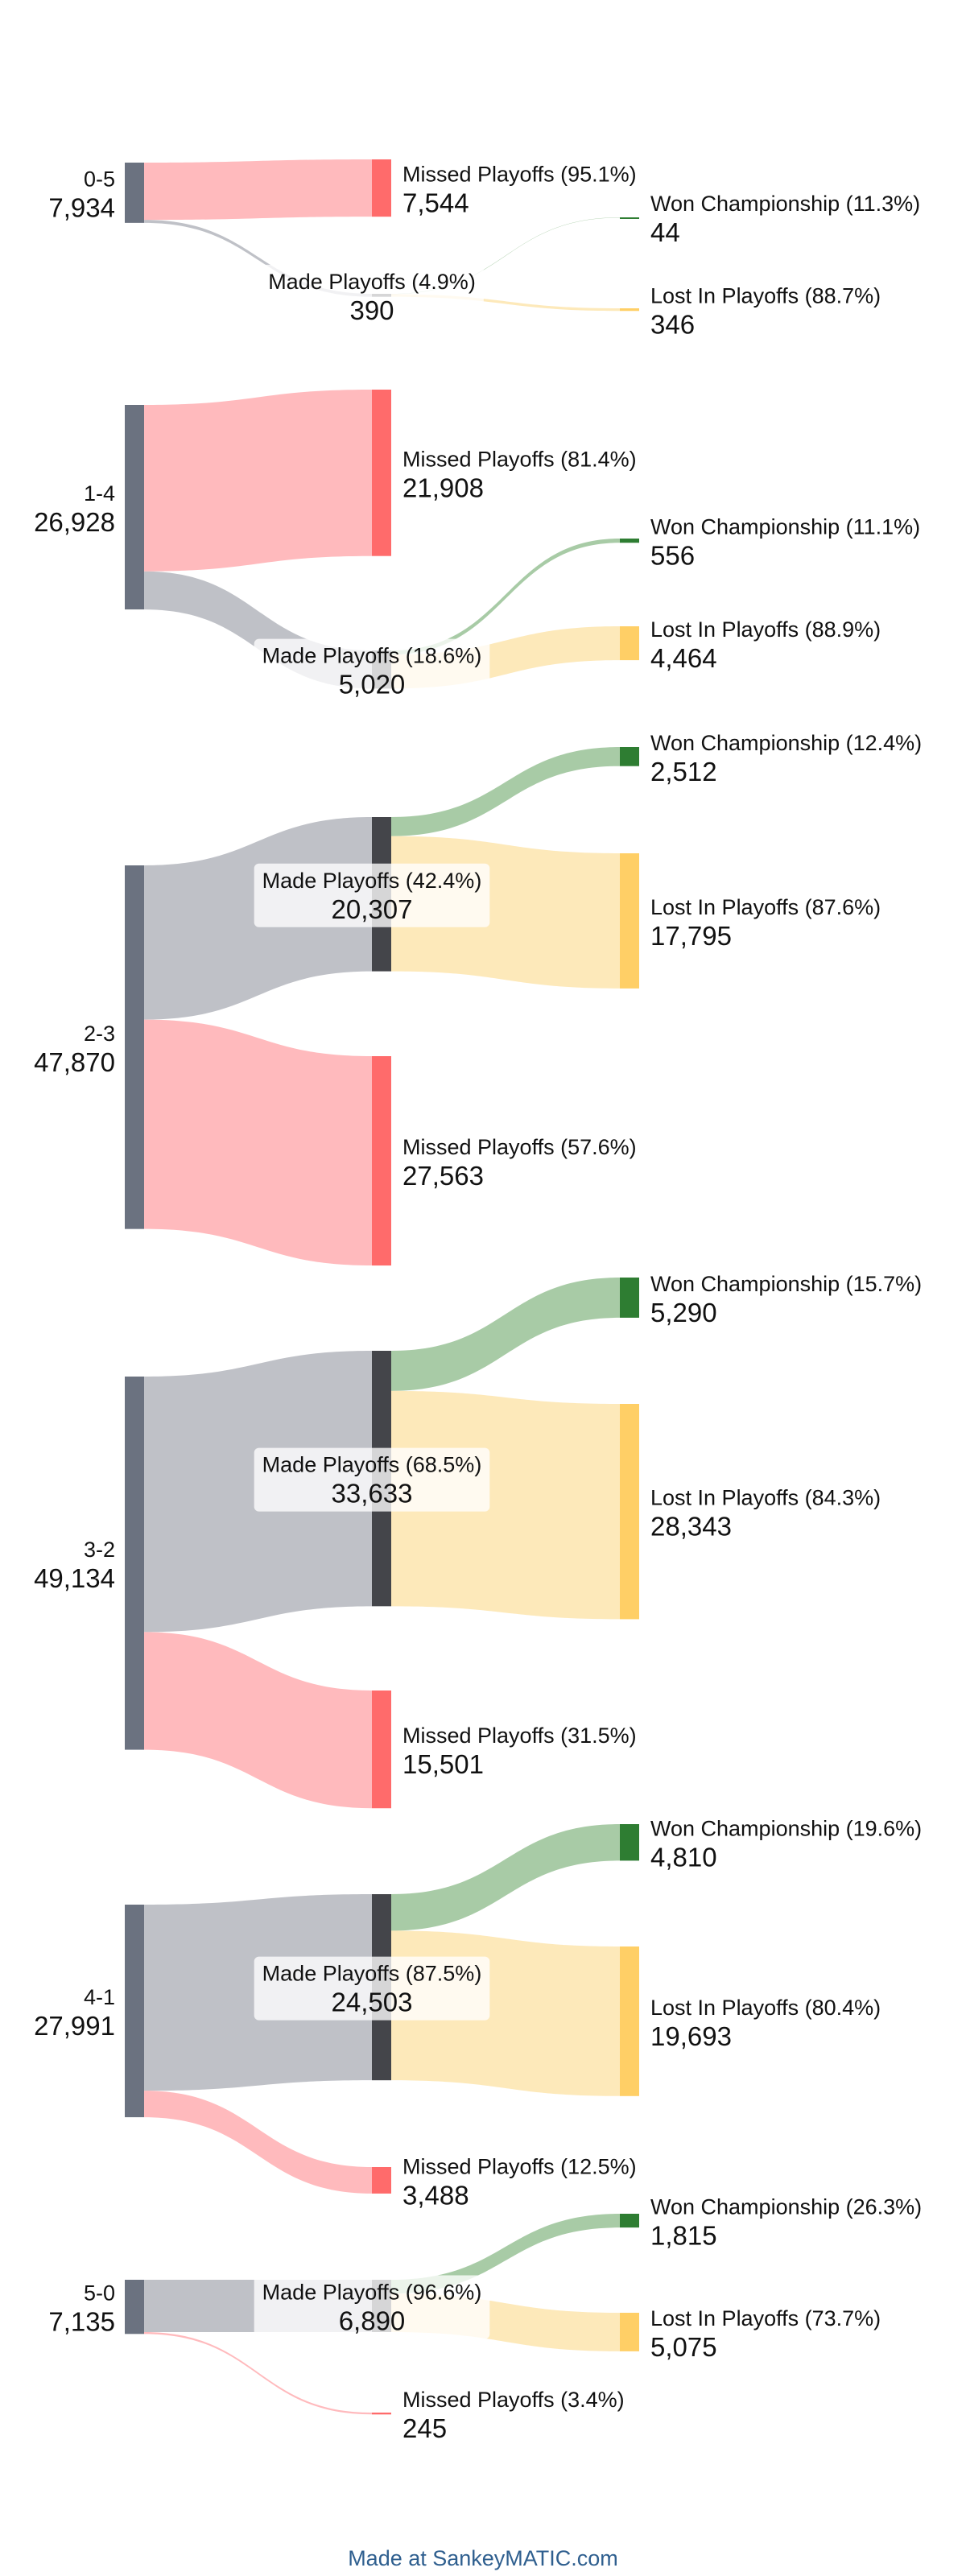 Image resolution: width=966 pixels, height=2576 pixels. I want to click on start-node-label: 1-4, so click(99, 493).